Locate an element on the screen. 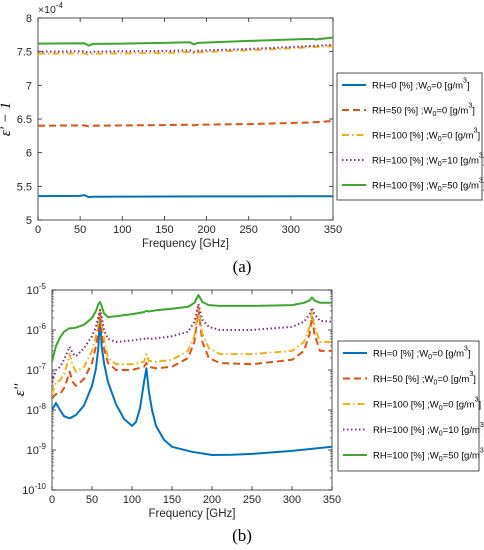 This screenshot has width=484, height=550. y-tick-label-1: 10⁻⁹ is located at coordinates (37, 449).